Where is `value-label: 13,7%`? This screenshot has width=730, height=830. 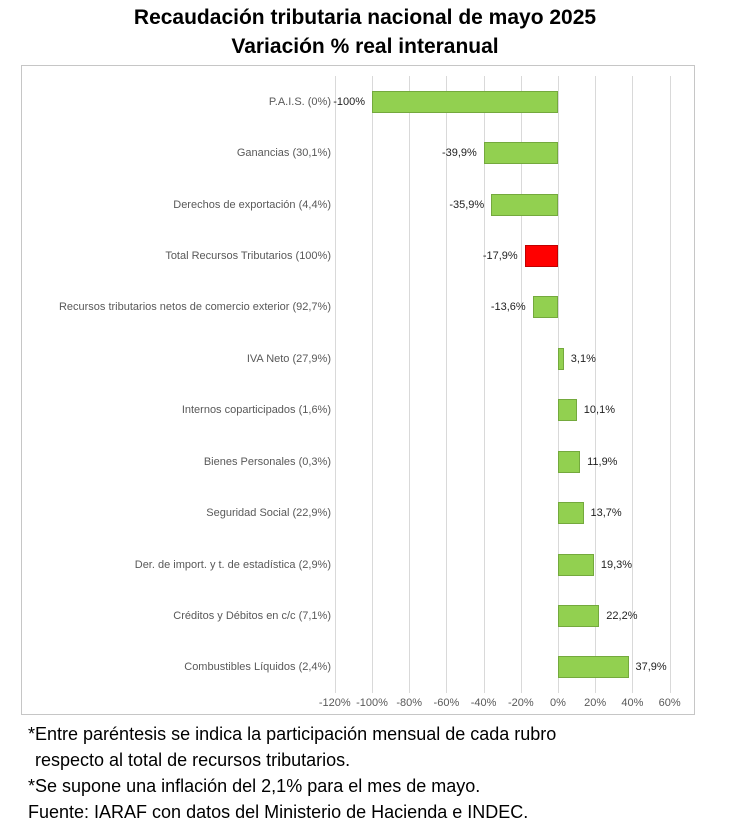
value-label: 13,7% is located at coordinates (606, 513).